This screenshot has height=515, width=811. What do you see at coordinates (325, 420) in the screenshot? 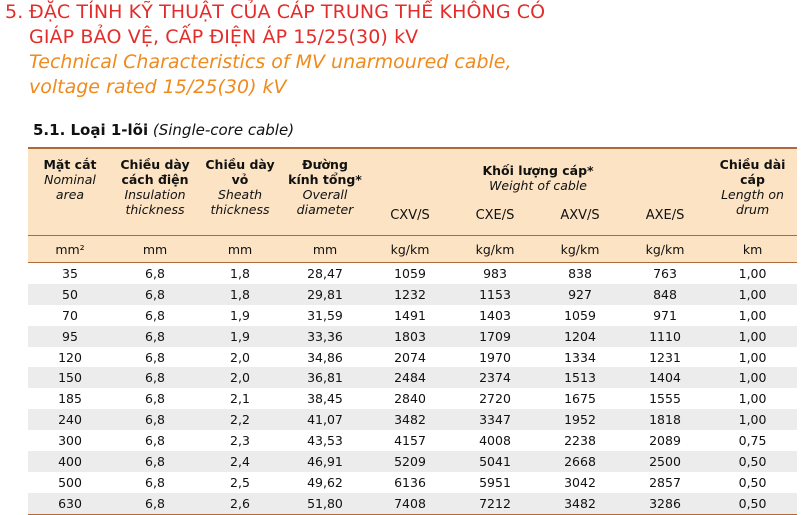
I see `cell-diameter: 41,07` at bounding box center [325, 420].